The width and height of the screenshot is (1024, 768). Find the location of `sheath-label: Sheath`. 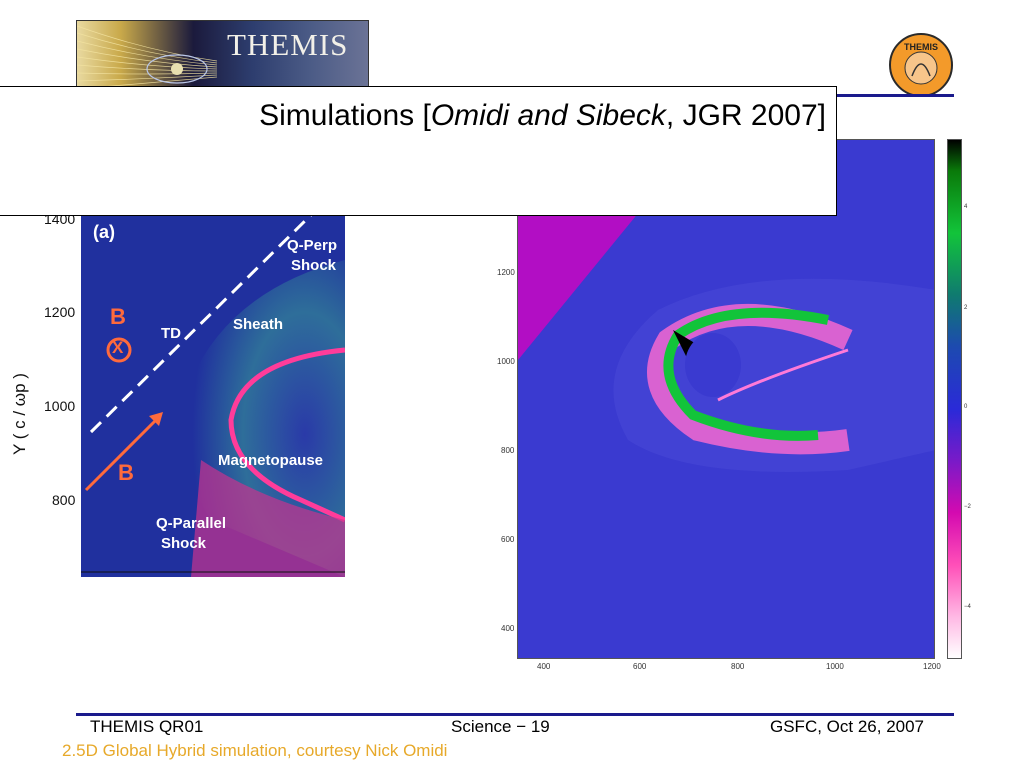

sheath-label: Sheath is located at coordinates (258, 324).